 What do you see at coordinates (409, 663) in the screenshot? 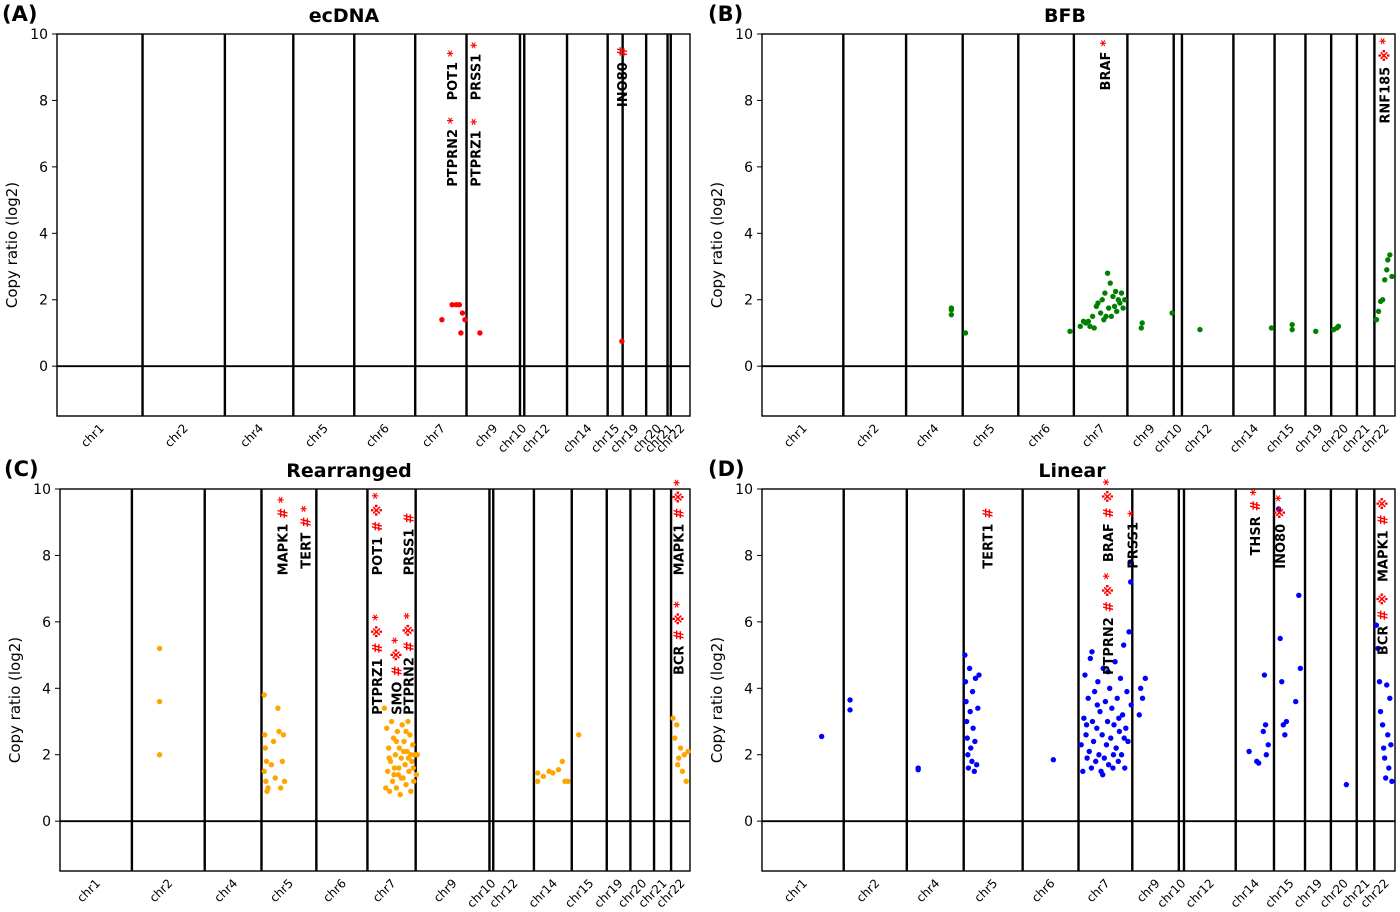
I see `gene-label: PTPRN2# ※ *` at bounding box center [409, 663].